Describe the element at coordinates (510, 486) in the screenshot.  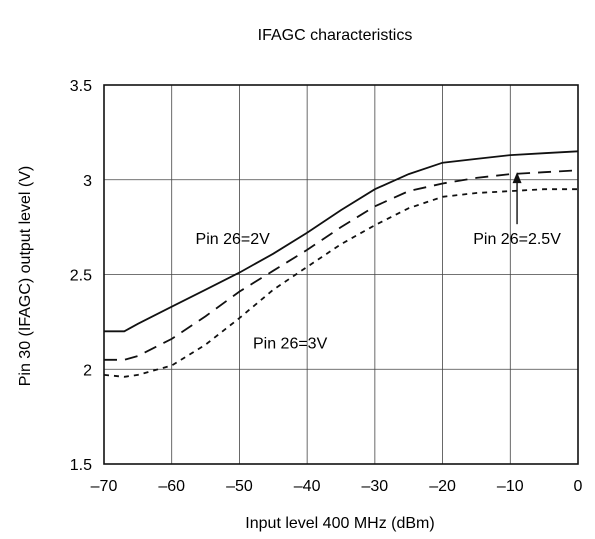
I see `x-tick-label-6: –10` at that location.